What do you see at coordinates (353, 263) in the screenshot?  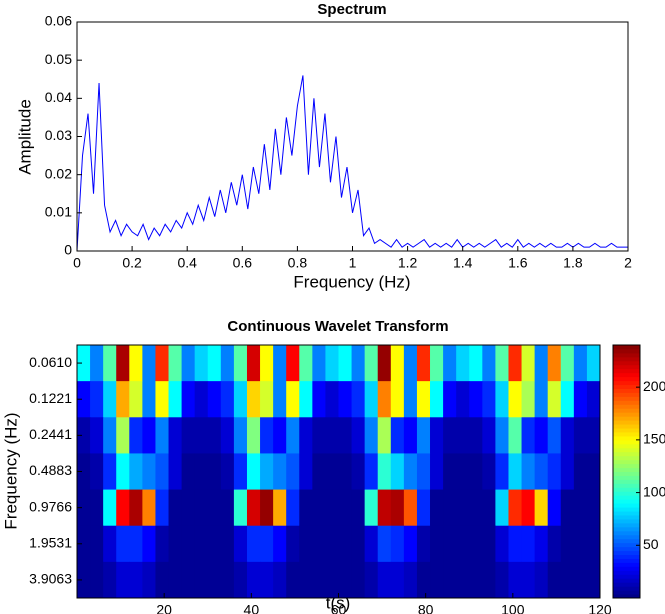 I see `x-tick-label: 1` at bounding box center [353, 263].